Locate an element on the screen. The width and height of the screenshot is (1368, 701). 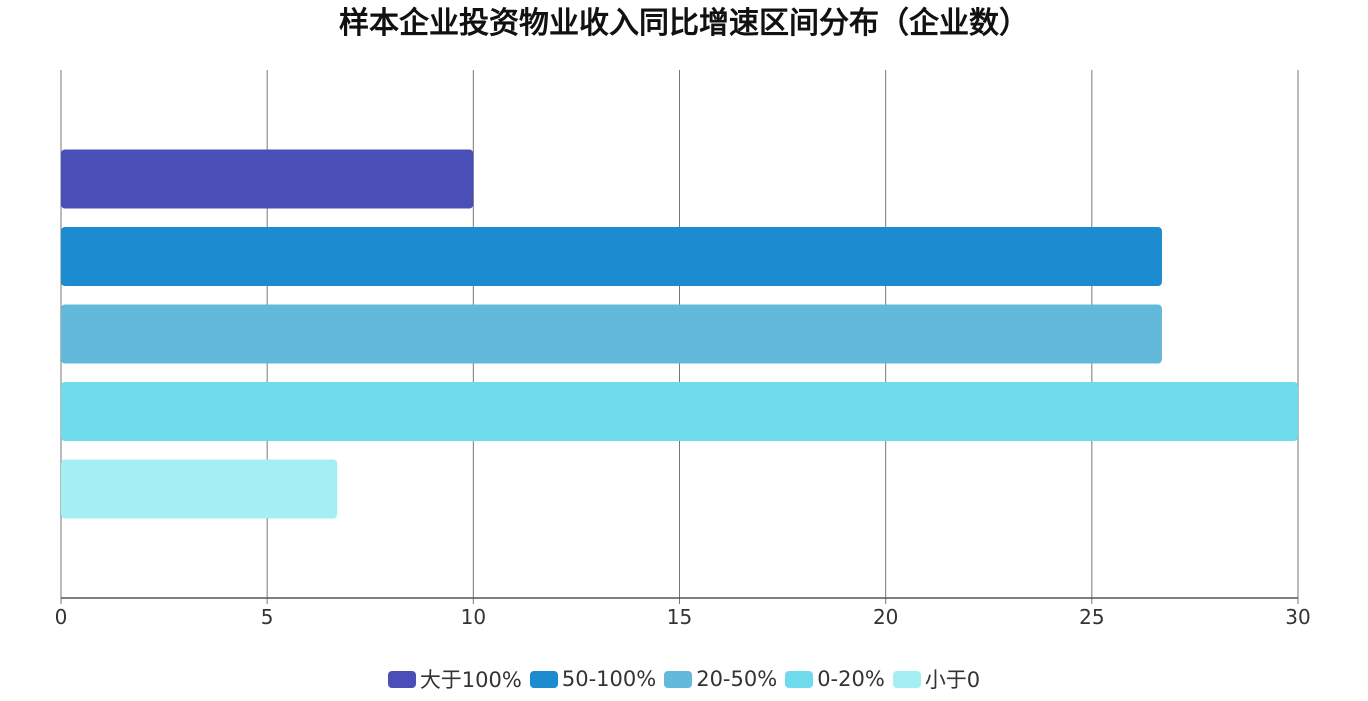
x-tick-labels: 0 5 10 15 20 25 30 is located at coordinates (683, 617).